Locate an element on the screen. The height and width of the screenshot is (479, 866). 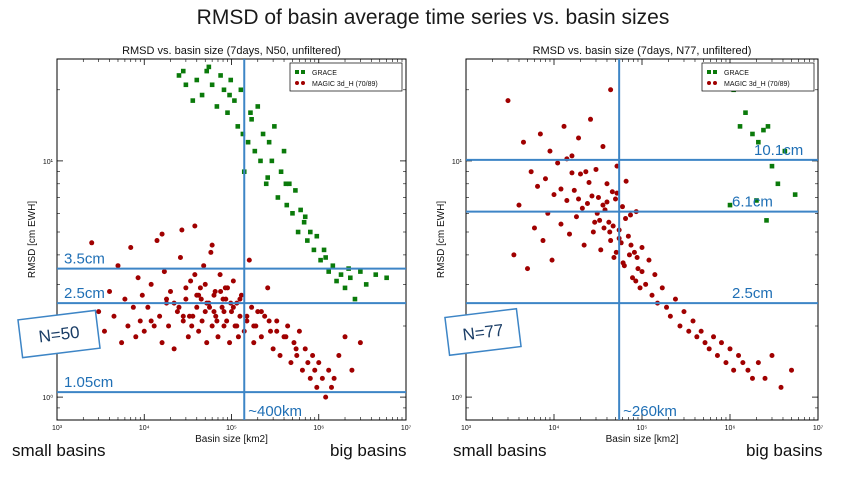
size-threshold-label: ~400km is located at coordinates (275, 411).